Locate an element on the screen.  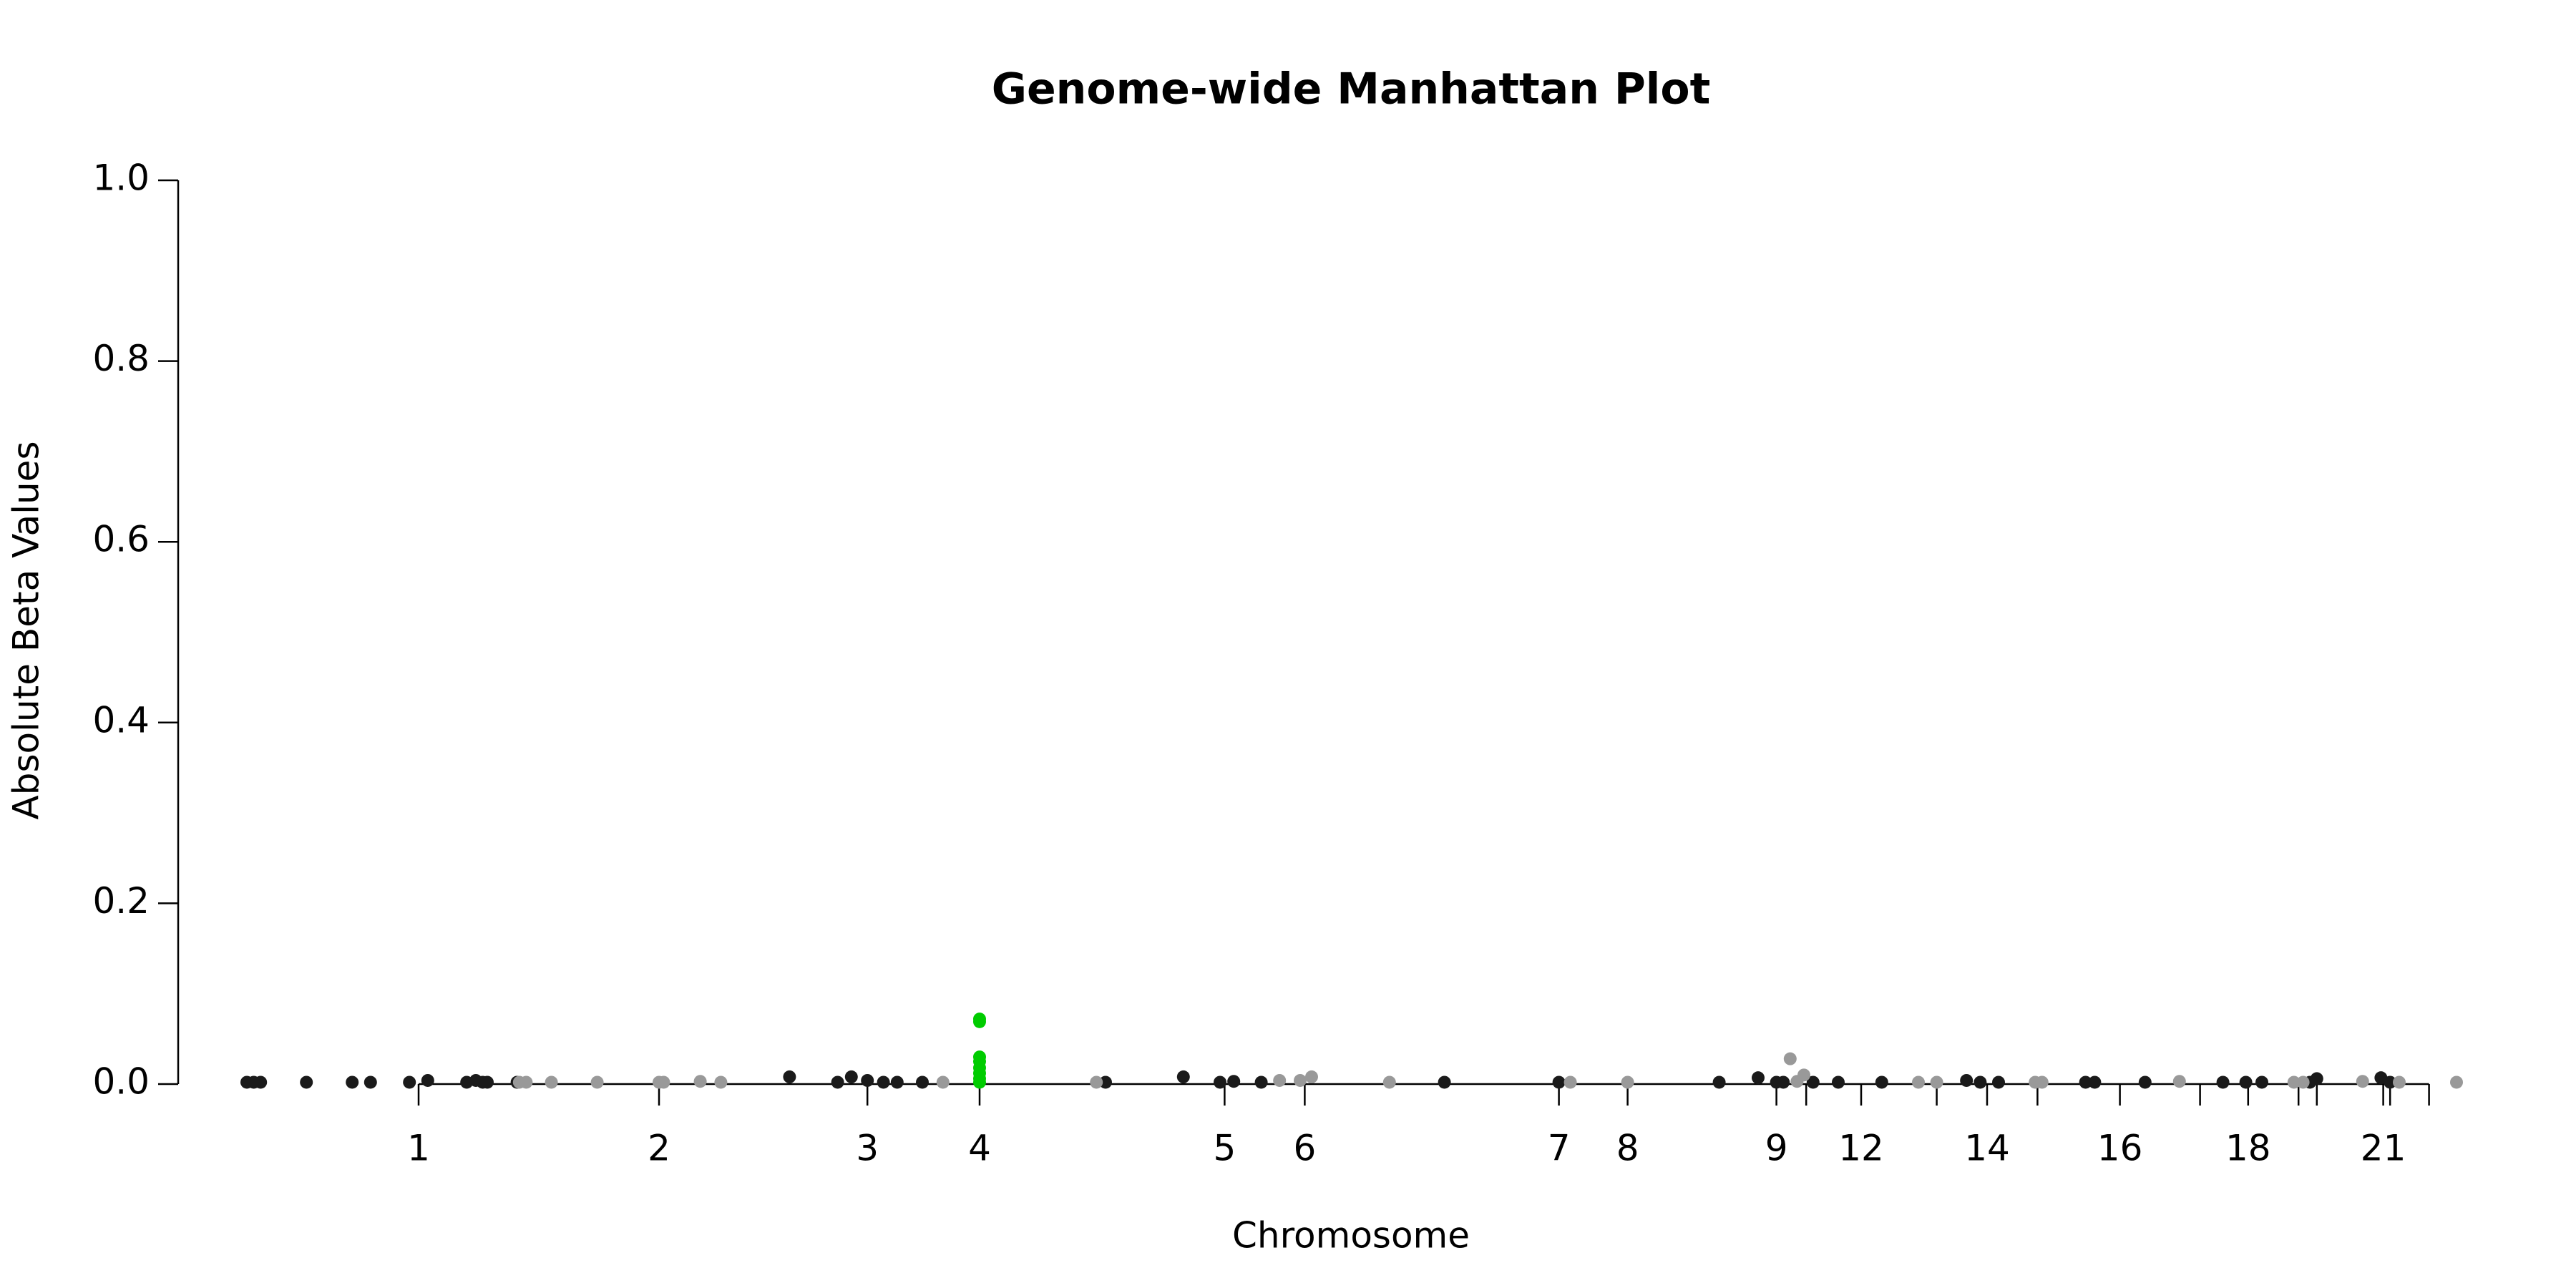
y-tick-label: 0.4 is located at coordinates (121, 720).